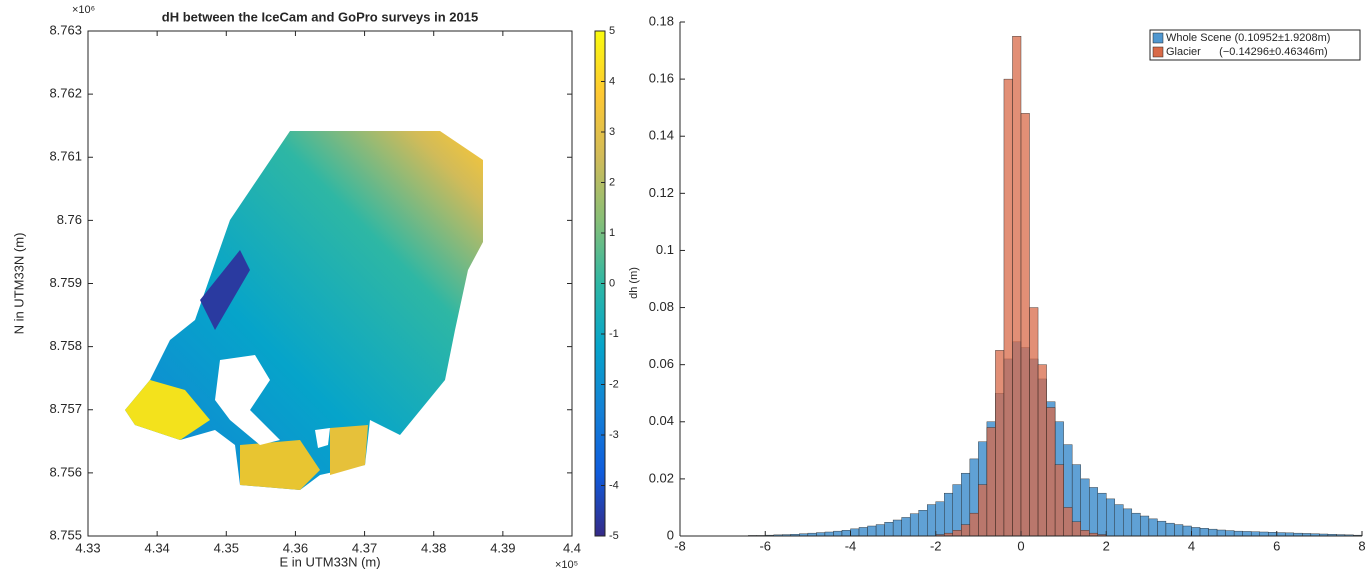 This screenshot has width=1369, height=573. I want to click on y-tick-label: 8.762, so click(65, 93).